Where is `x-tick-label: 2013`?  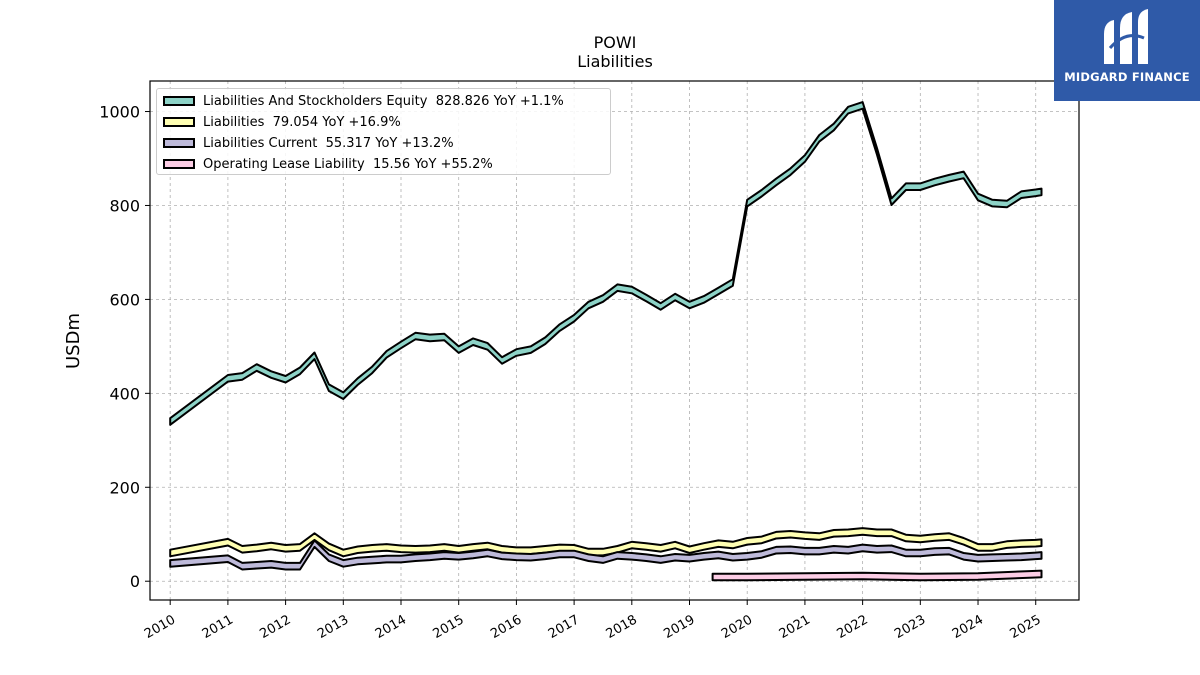
x-tick-label: 2013 is located at coordinates (333, 627).